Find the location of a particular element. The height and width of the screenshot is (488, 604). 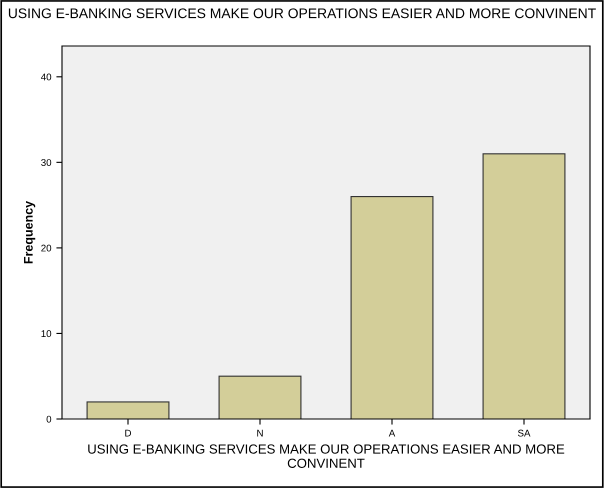

y-tick-label: 30 is located at coordinates (46, 162).